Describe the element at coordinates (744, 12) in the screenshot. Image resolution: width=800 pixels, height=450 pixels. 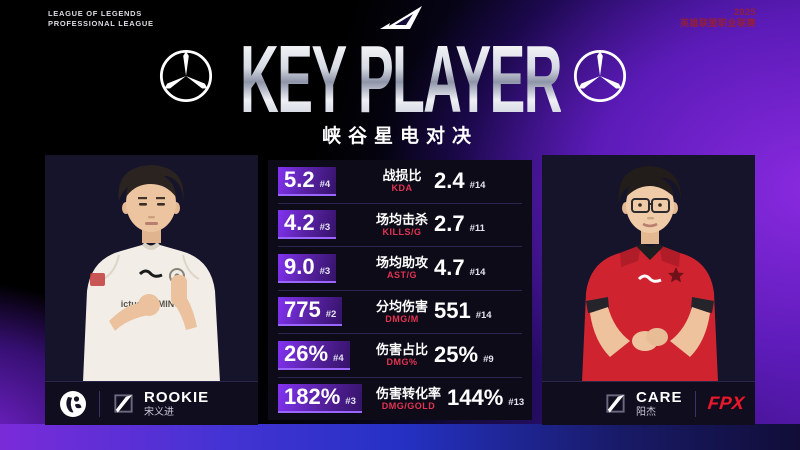
I see `season-year: 2025` at that location.